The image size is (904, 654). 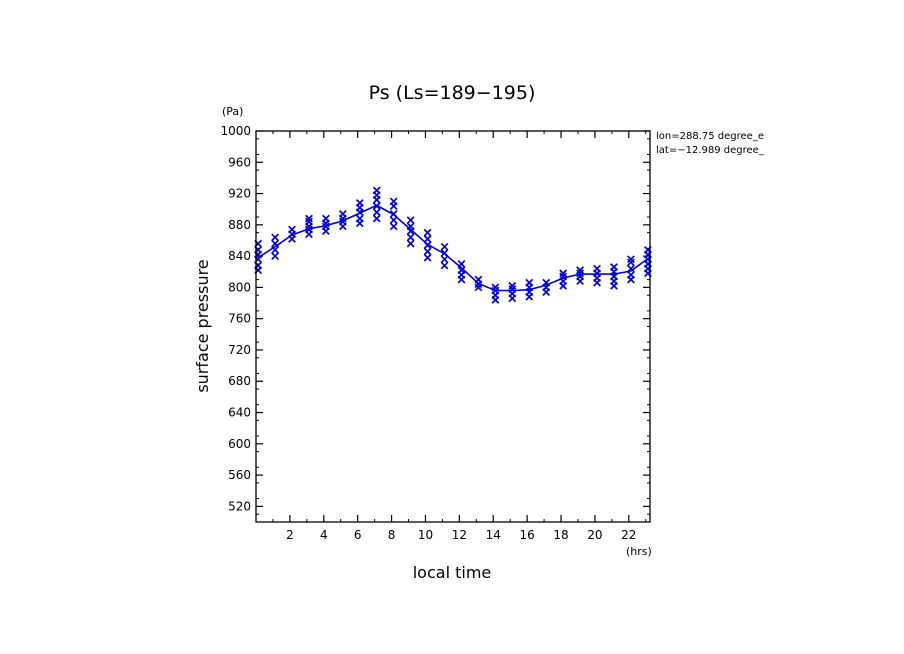 What do you see at coordinates (239, 444) in the screenshot?
I see `y-tick-label: 600` at bounding box center [239, 444].